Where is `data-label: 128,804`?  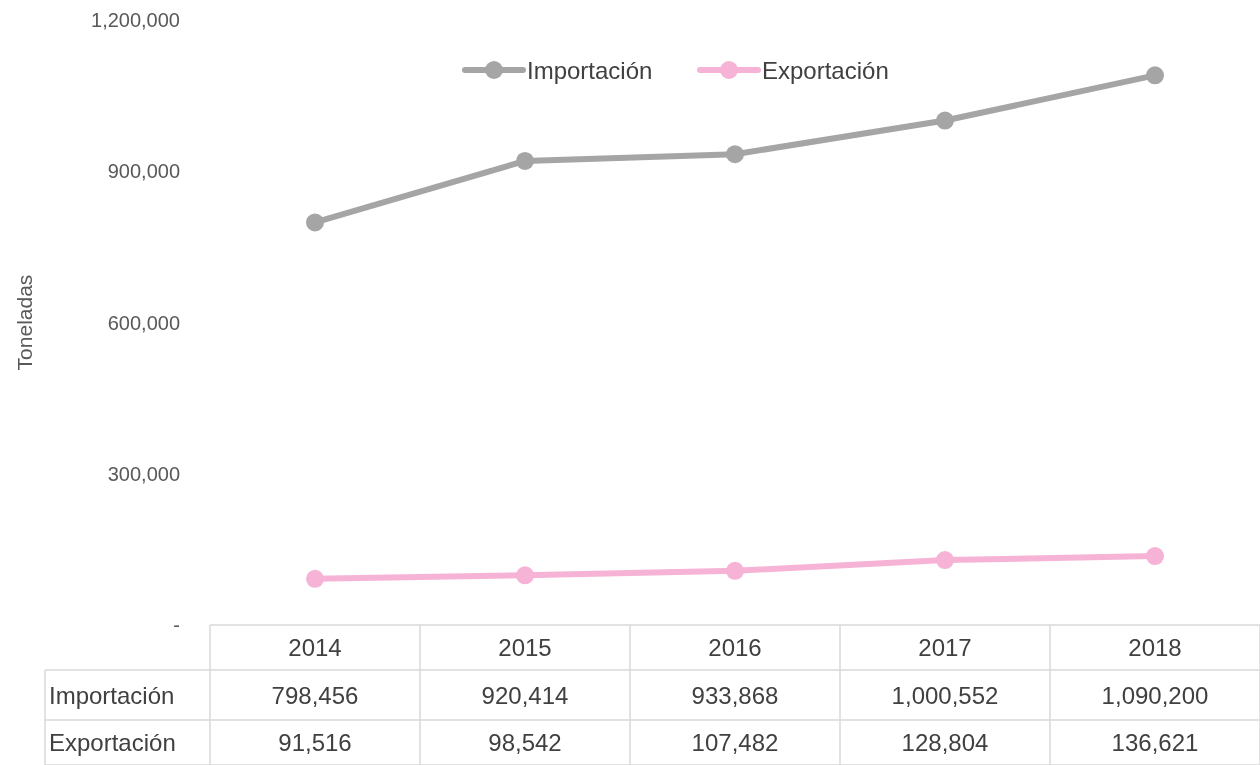
data-label: 128,804 is located at coordinates (945, 742).